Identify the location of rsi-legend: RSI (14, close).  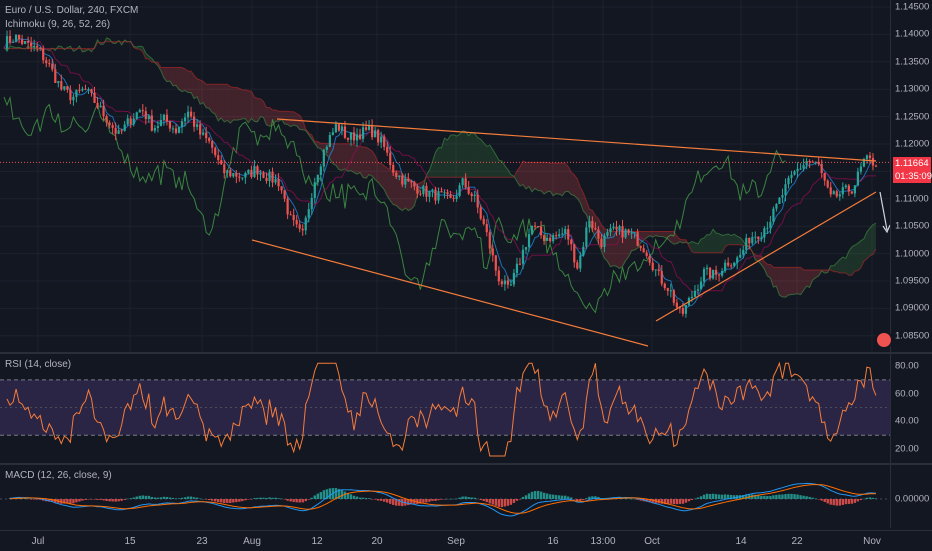
(38, 364).